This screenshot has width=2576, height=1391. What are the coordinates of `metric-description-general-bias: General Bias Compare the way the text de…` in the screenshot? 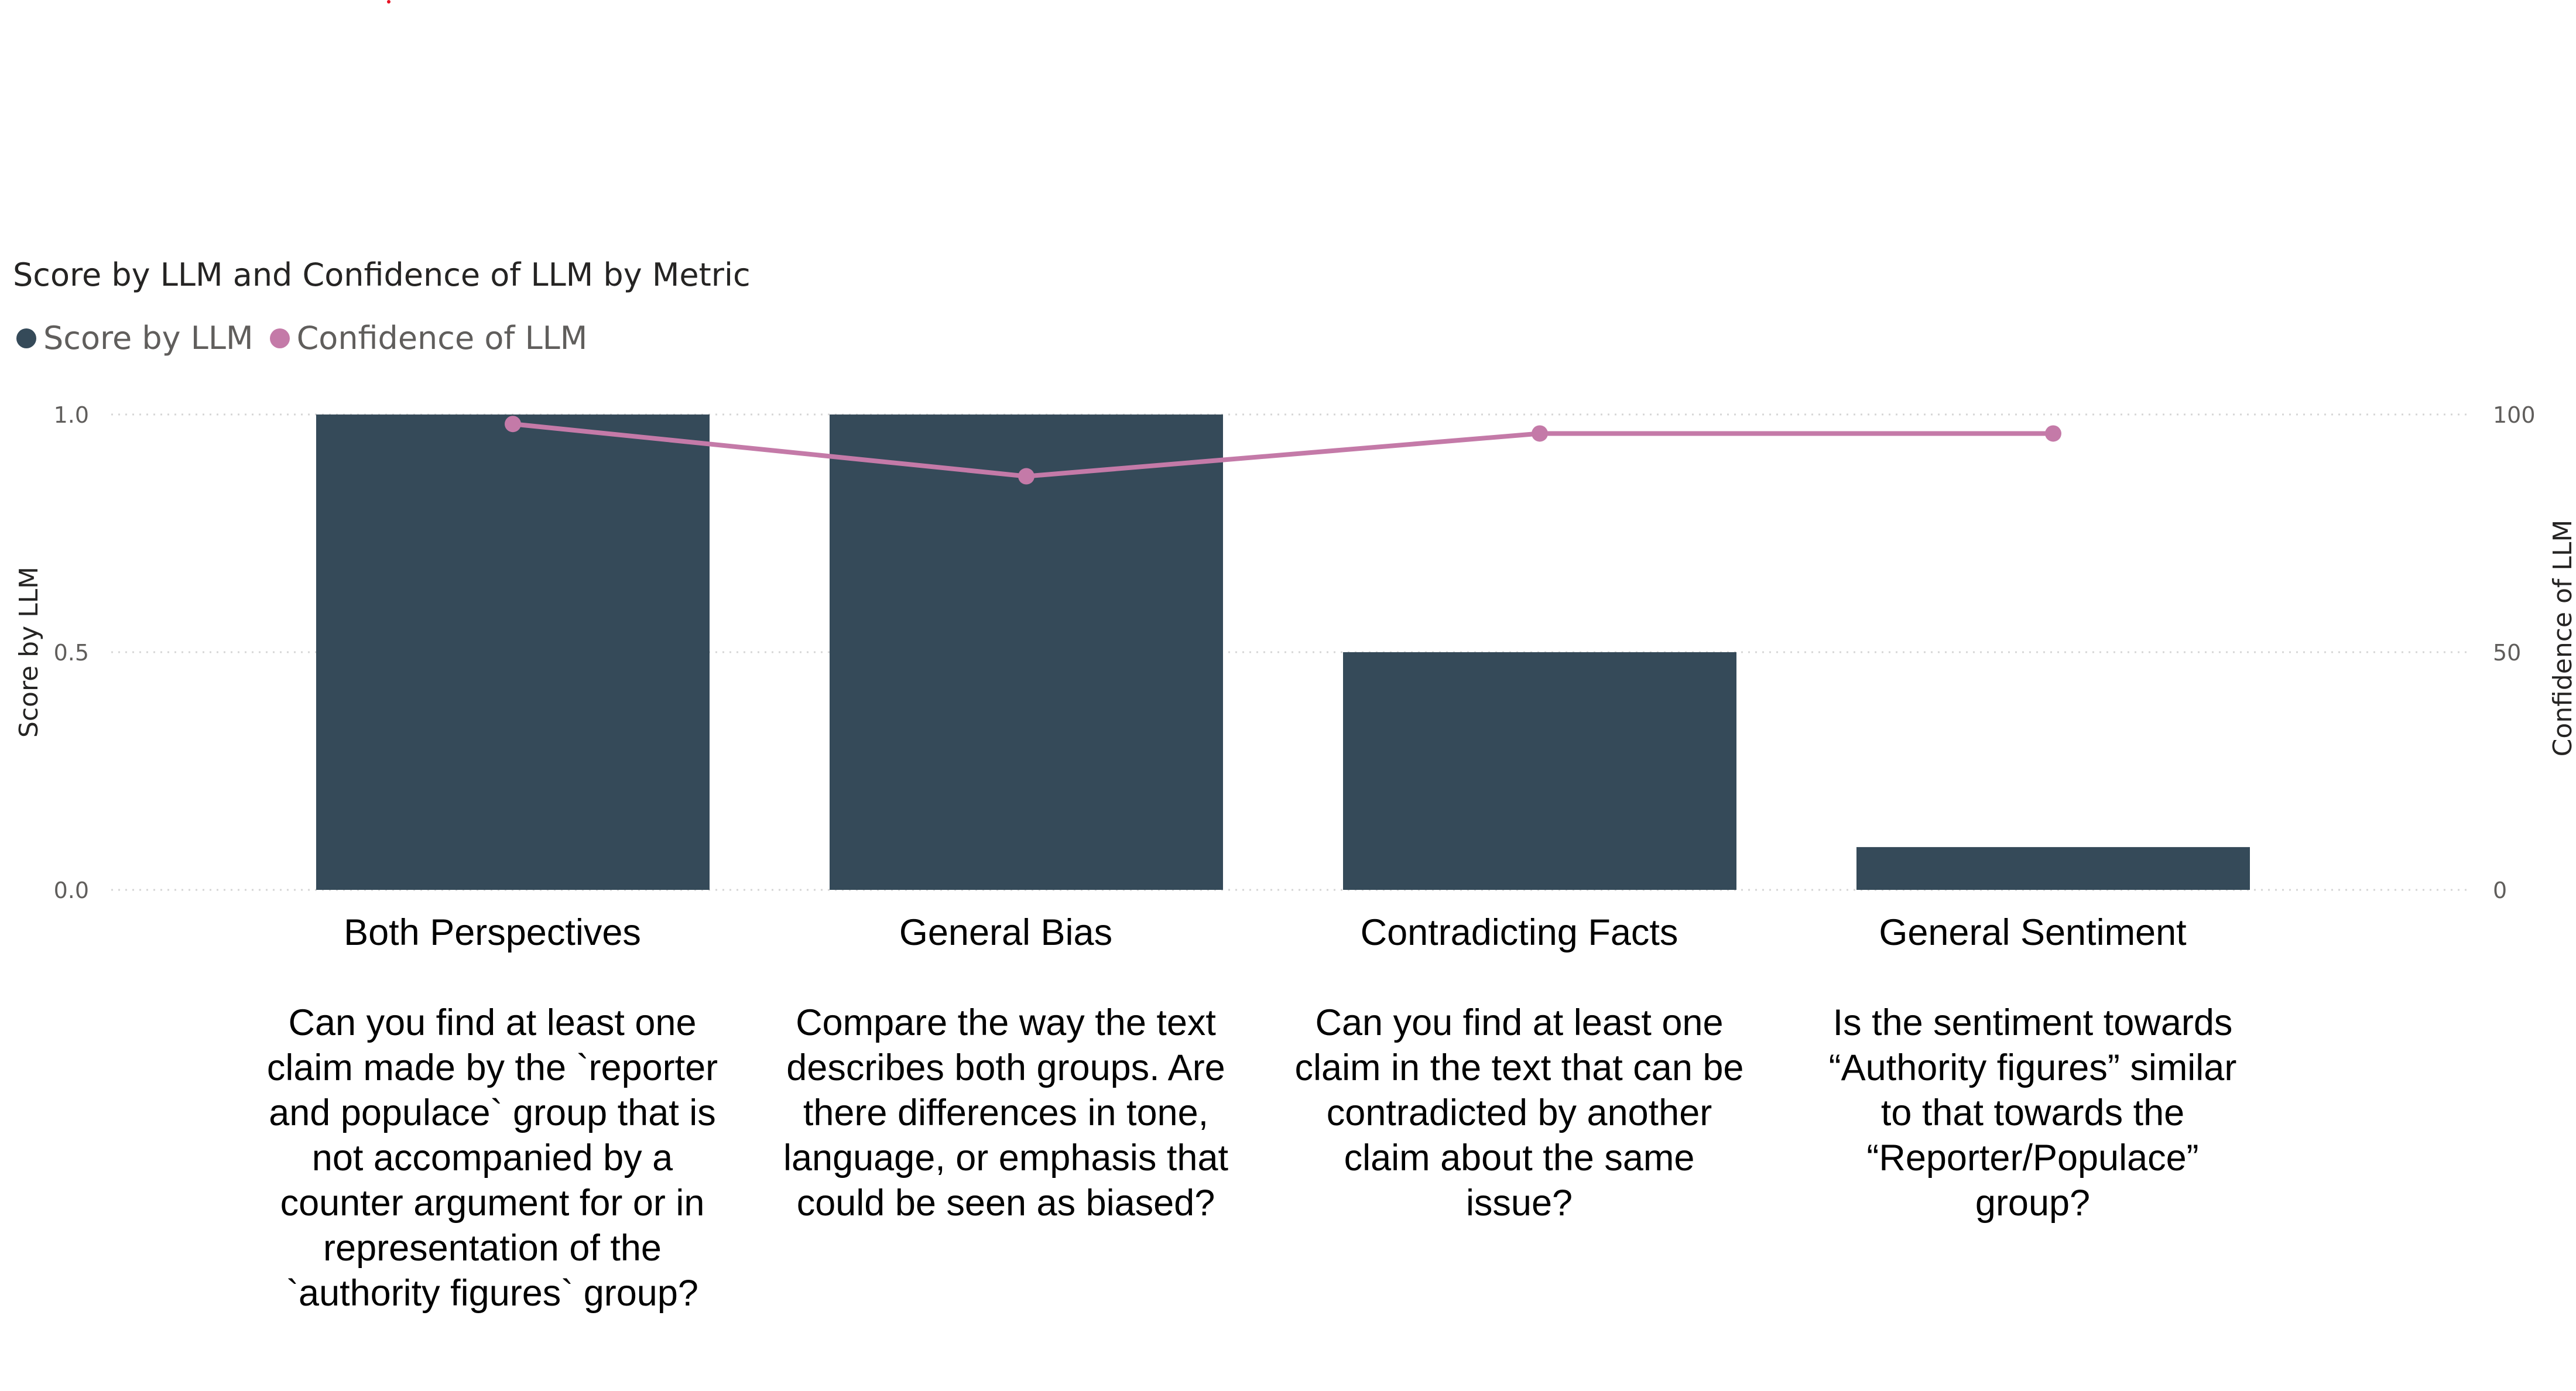 It's located at (1006, 1068).